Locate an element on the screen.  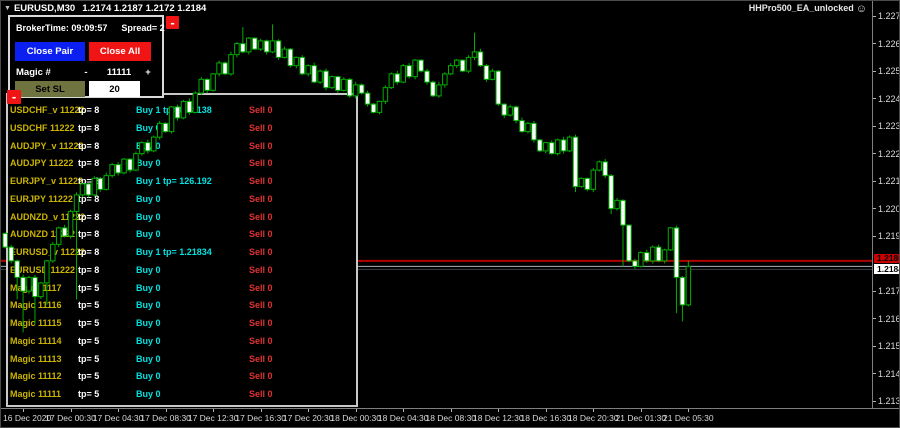
ask-price-tag: 1.2186 is located at coordinates (886, 258).